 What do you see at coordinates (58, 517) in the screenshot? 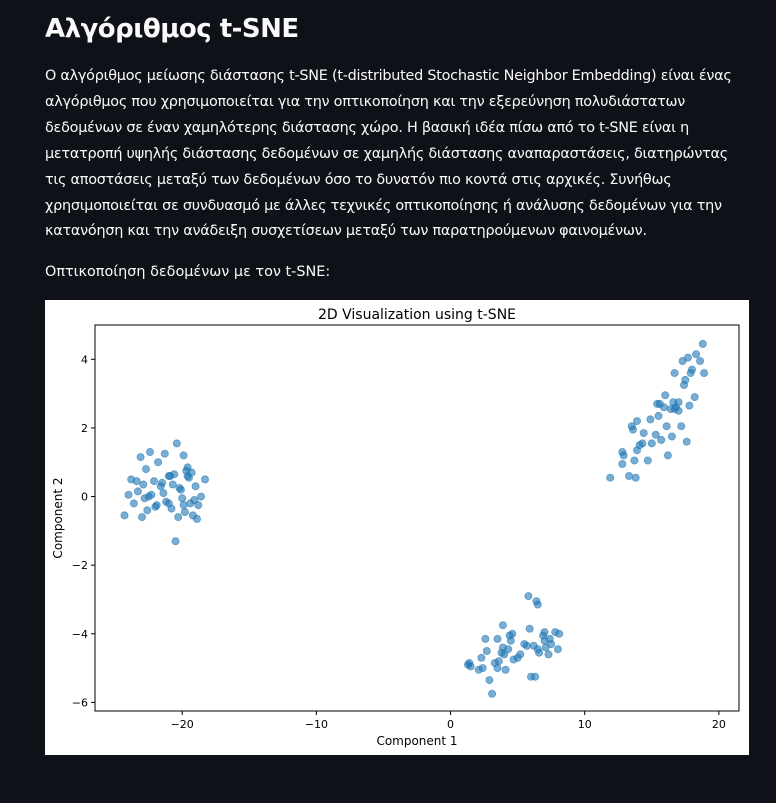
I see `y-axis-label: Component 2` at bounding box center [58, 517].